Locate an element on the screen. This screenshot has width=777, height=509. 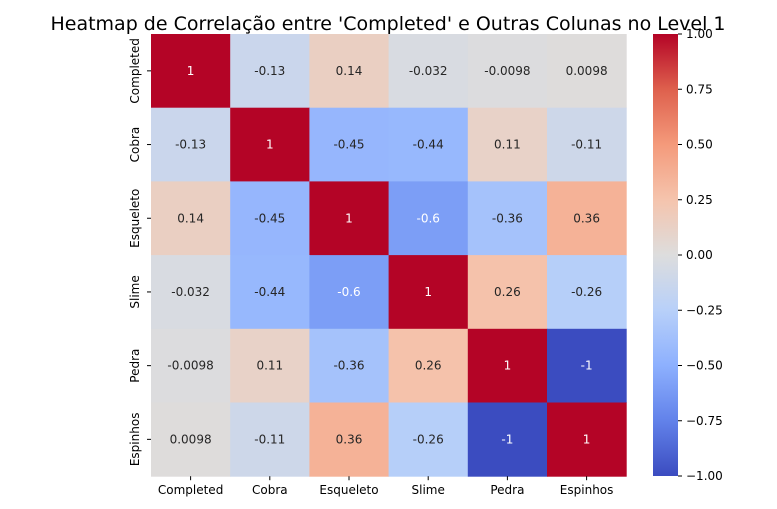
colorbar: 1.00 0.75 0.50 0.25 0.00 −0.25 −0.50 −0.75 −1.00 is located at coordinates (688, 255).